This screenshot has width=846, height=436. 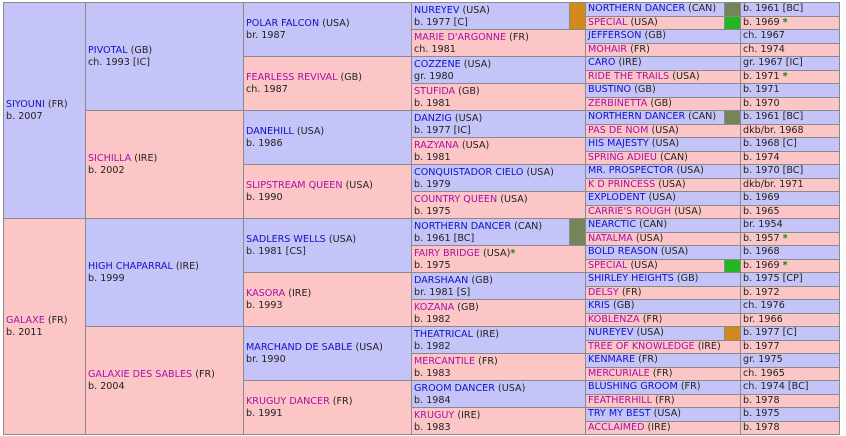 I want to click on horse-name-link: BUSTINO, so click(x=610, y=89).